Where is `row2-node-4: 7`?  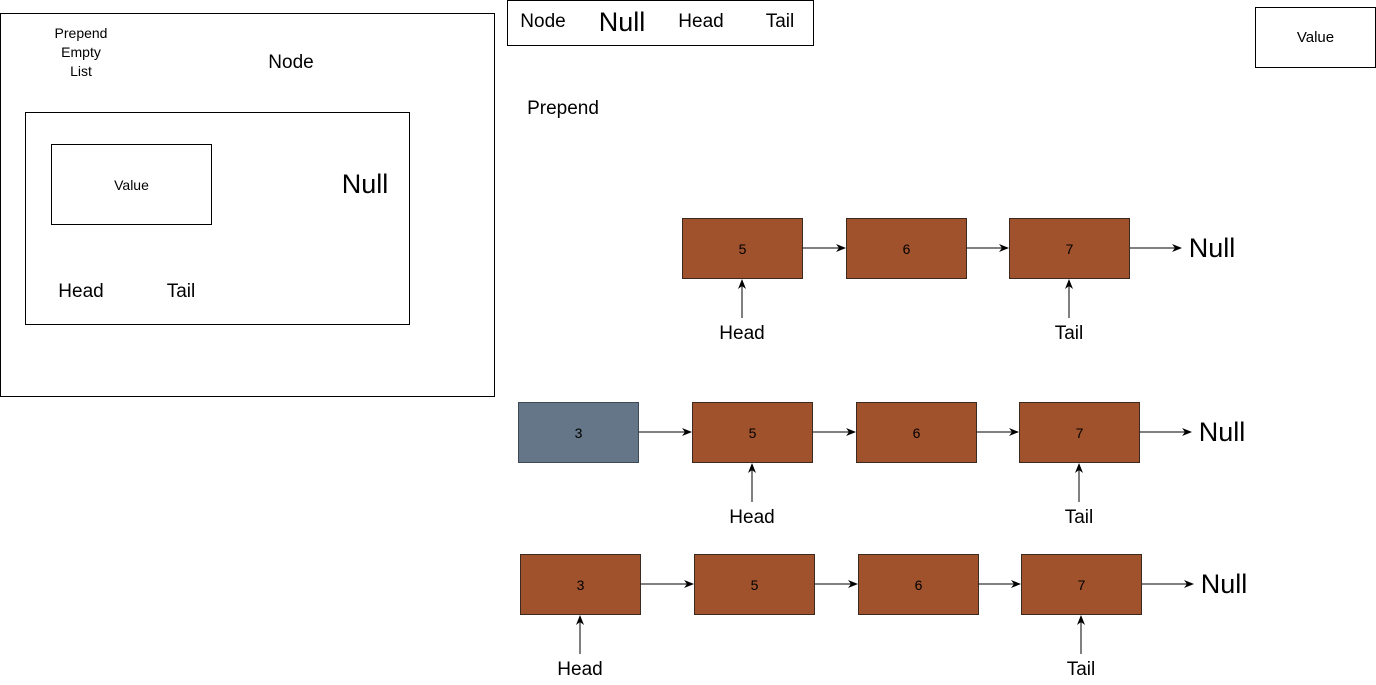
row2-node-4: 7 is located at coordinates (1079, 432).